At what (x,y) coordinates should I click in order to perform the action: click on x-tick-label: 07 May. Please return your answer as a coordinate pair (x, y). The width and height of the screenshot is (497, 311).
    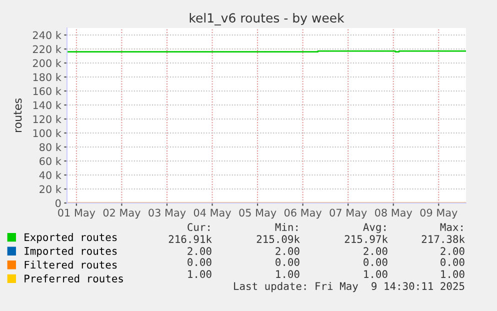
    Looking at the image, I should click on (348, 213).